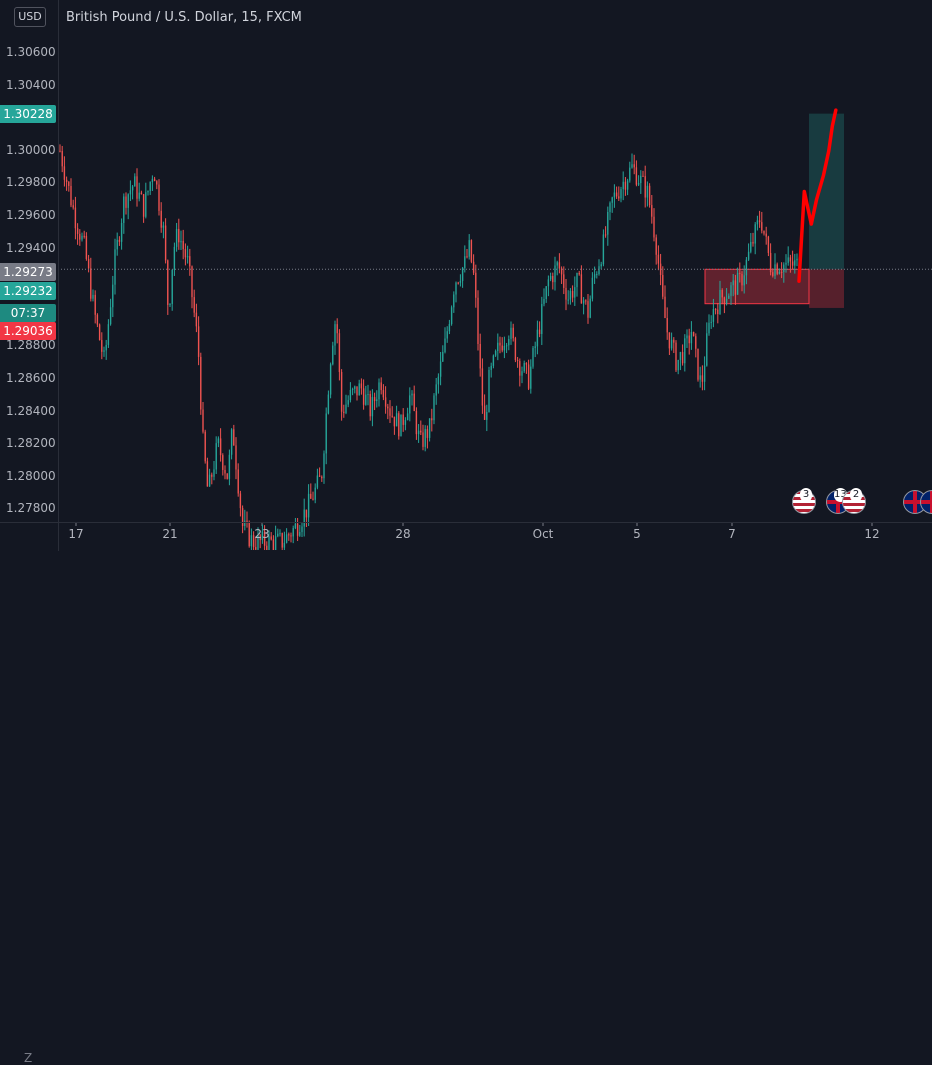 The width and height of the screenshot is (932, 1065). Describe the element at coordinates (806, 495) in the screenshot. I see `event-count-badge: 3` at that location.